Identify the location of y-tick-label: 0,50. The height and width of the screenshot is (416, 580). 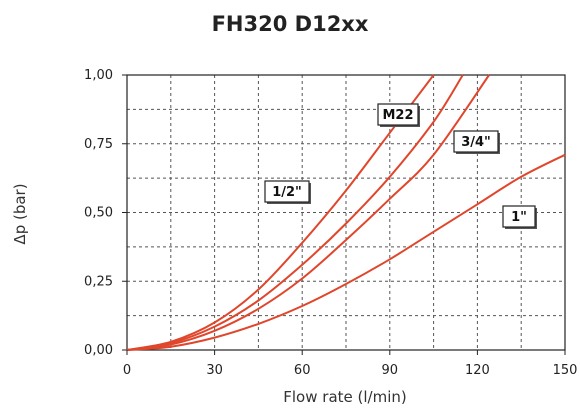
(98, 213).